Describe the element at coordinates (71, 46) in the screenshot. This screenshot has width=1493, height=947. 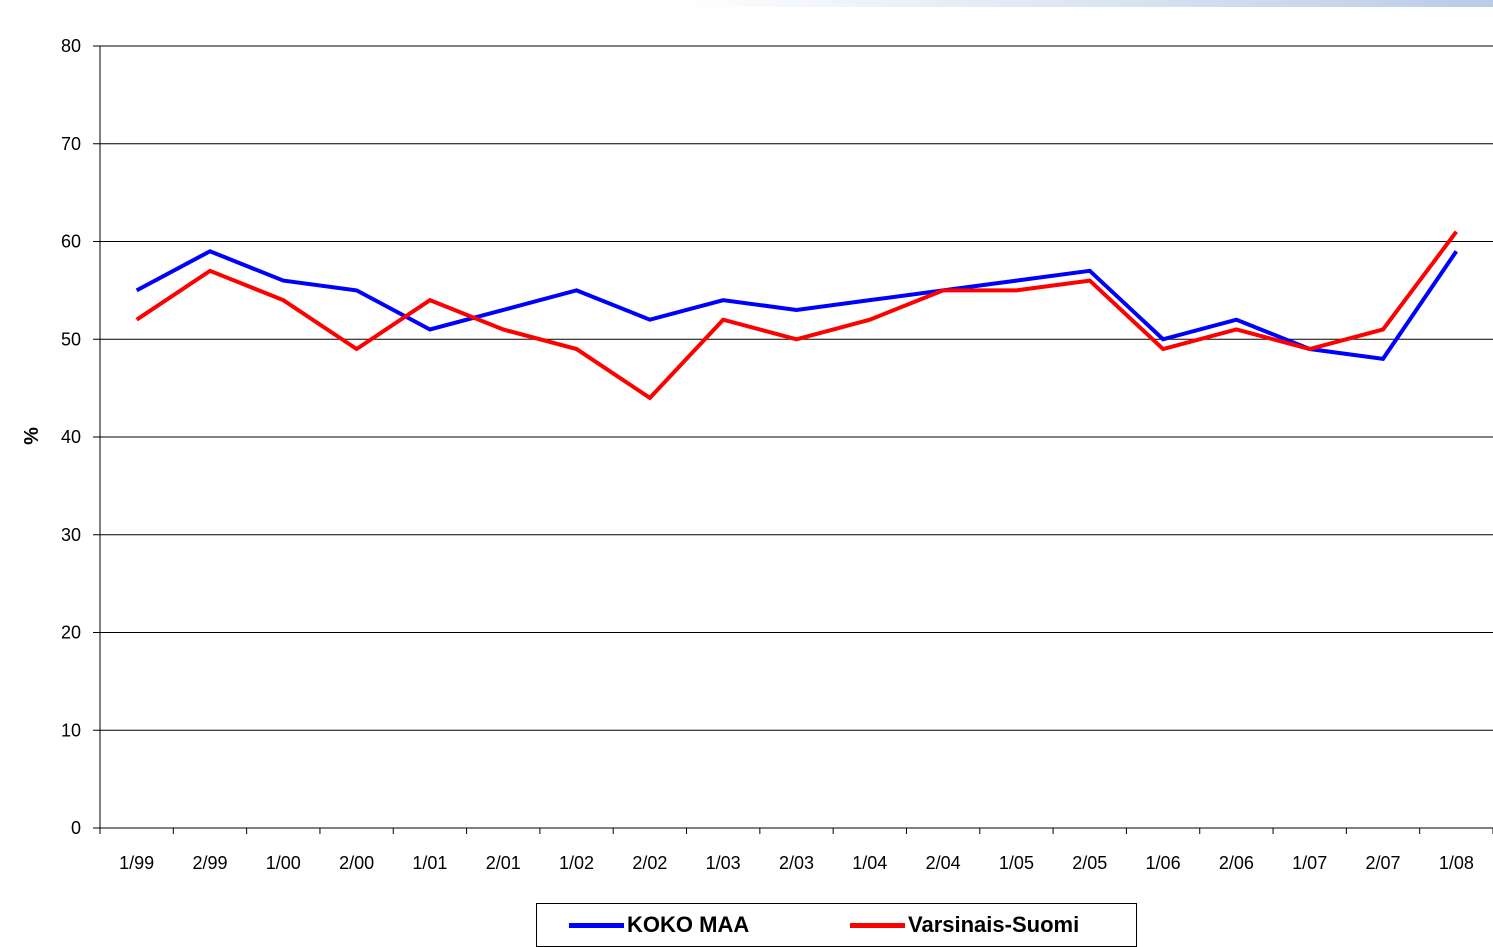
I see `y-tick-label-80: 80` at that location.